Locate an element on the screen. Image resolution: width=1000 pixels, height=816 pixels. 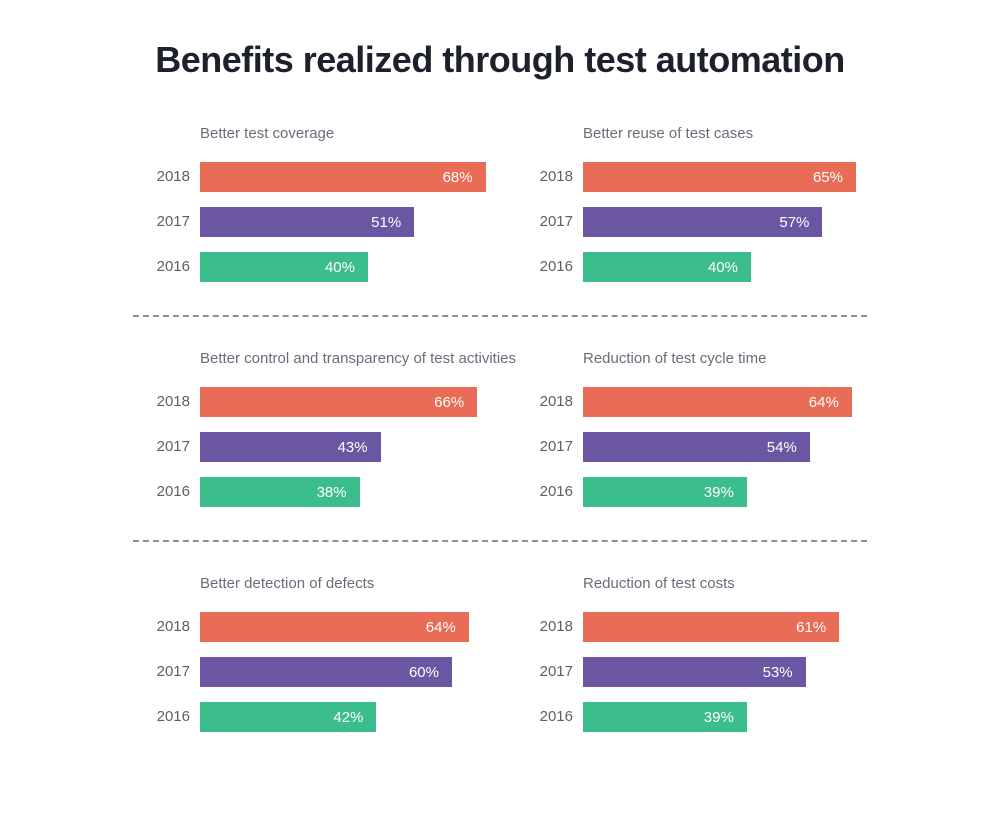
bar-row: 2017 54% is located at coordinates (712, 447).